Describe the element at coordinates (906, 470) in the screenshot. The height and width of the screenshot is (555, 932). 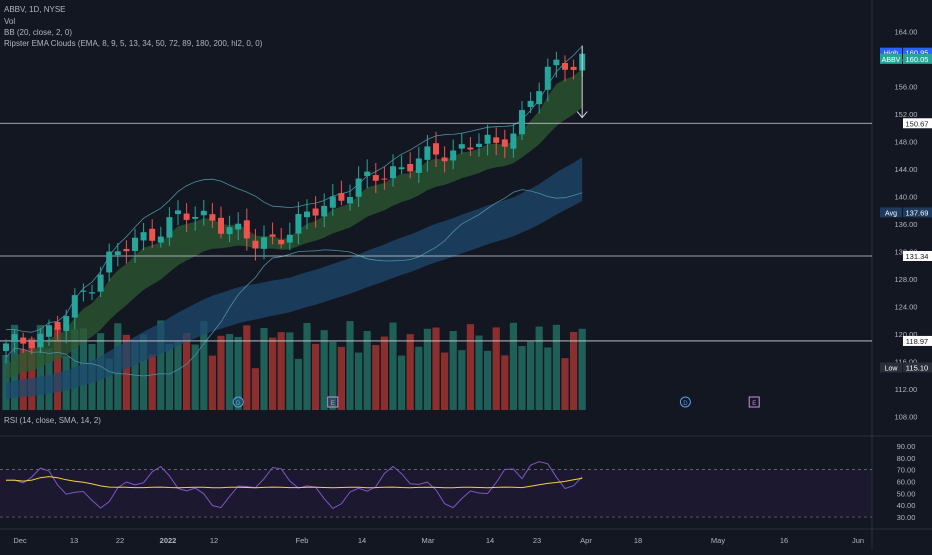
I see `rsi-tick-label: 70.00` at that location.